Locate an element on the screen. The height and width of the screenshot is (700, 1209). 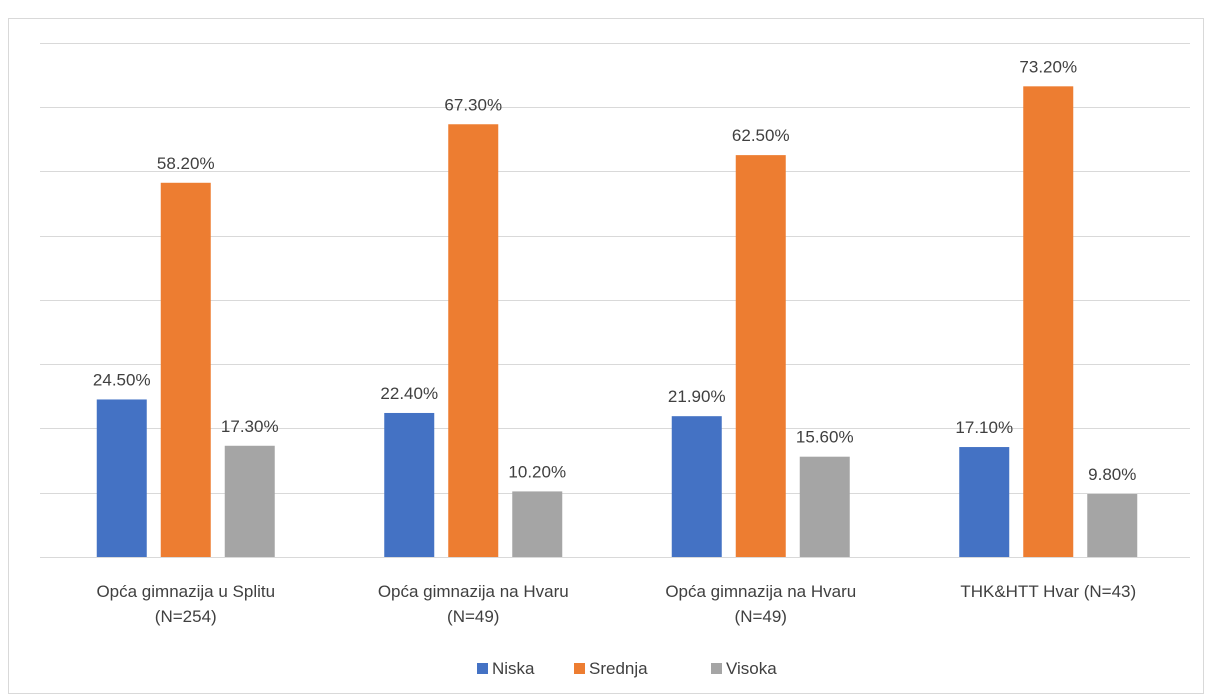
category-label: Opća gimnazija u Splitu is located at coordinates (185, 591).